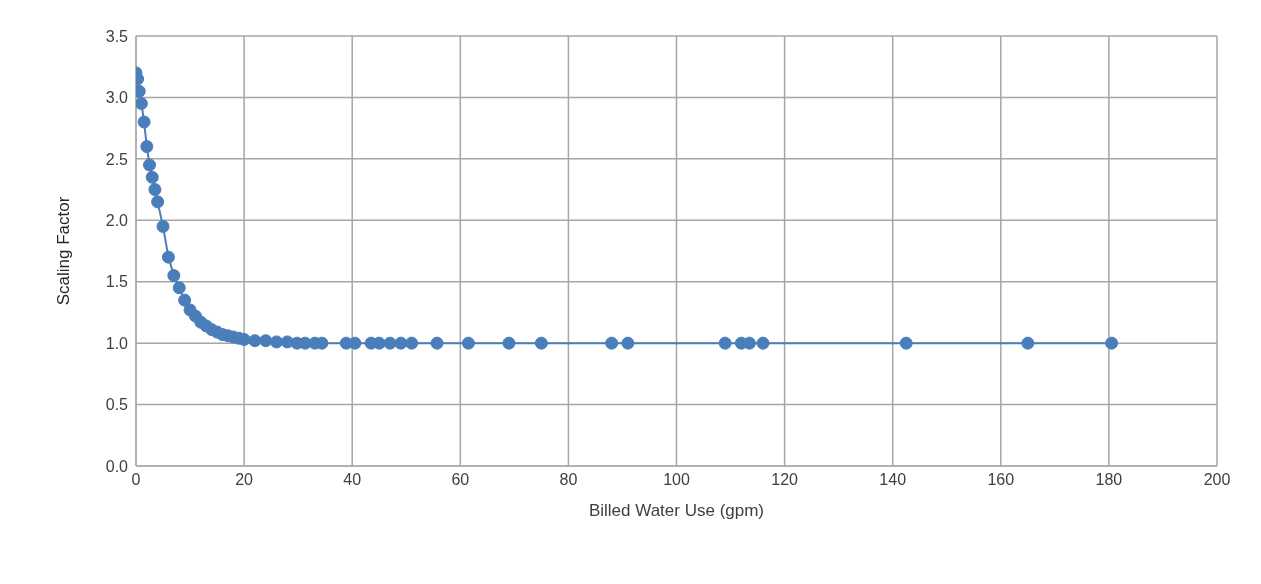 Image resolution: width=1261 pixels, height=584 pixels. Describe the element at coordinates (117, 98) in the screenshot. I see `y-tick-label: 3.0` at that location.